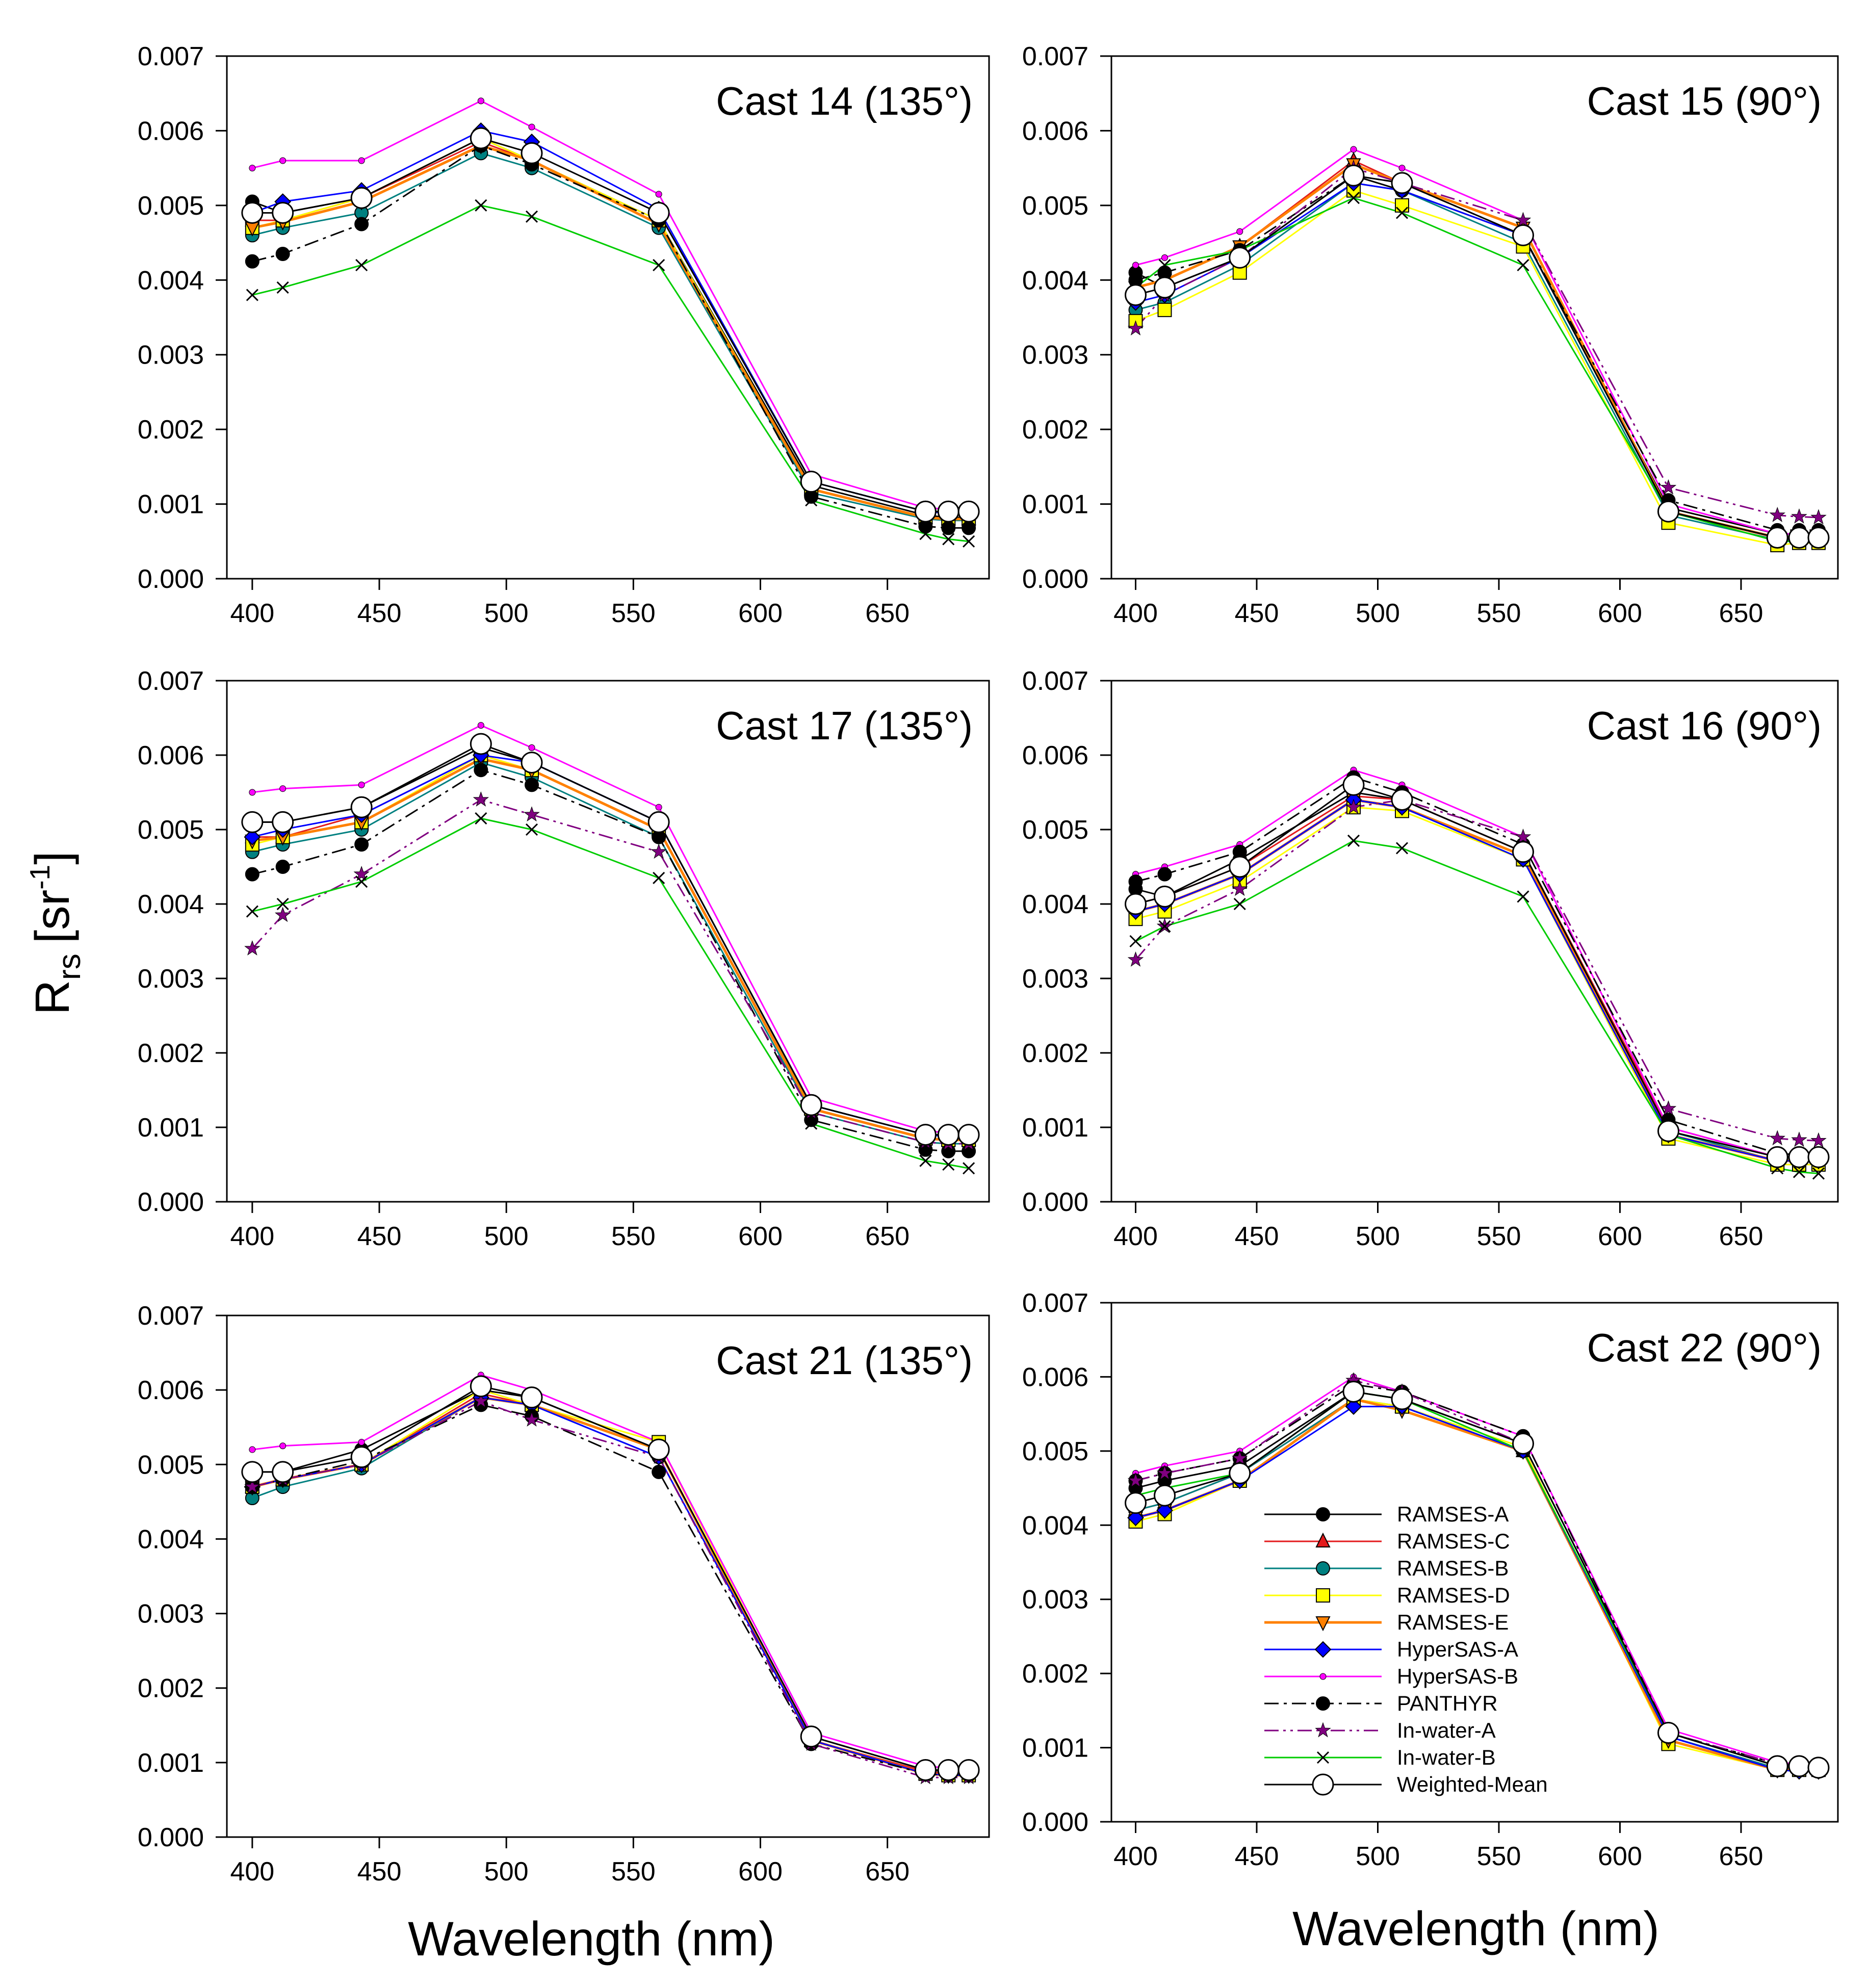 Image resolution: width=1869 pixels, height=1988 pixels. I want to click on legend-label: RAMSES-C, so click(1454, 1541).